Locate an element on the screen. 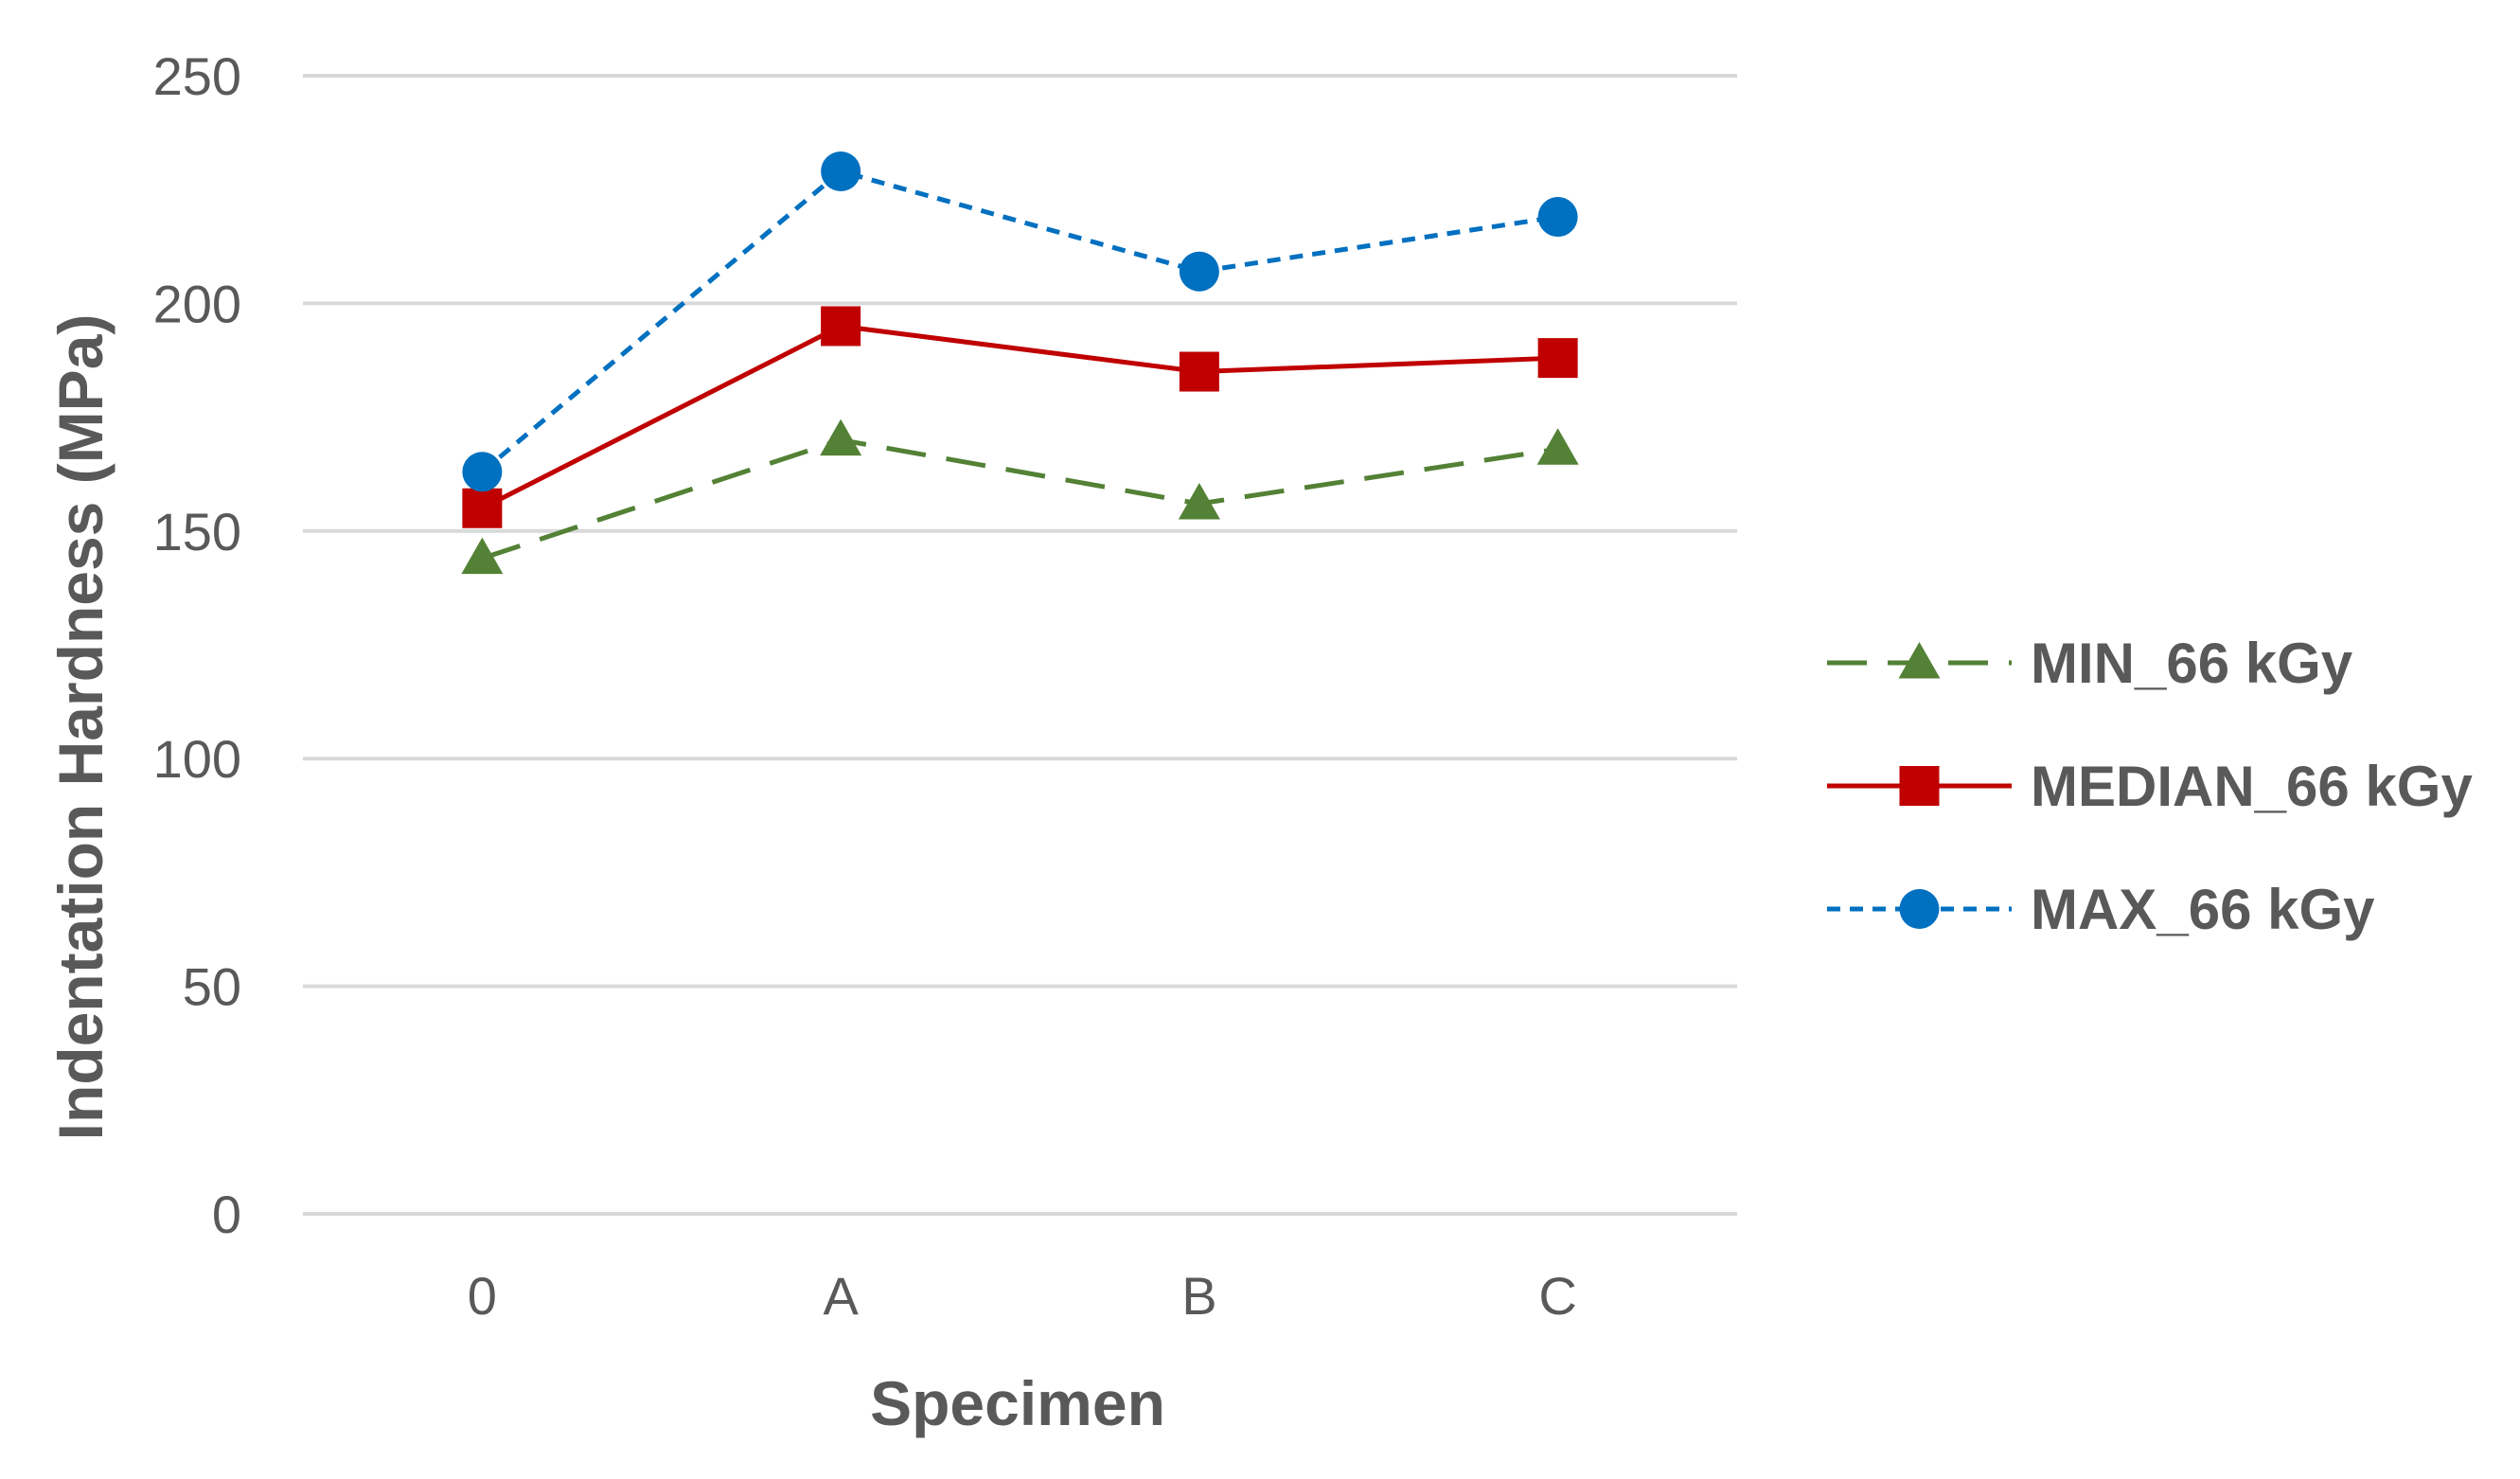 The width and height of the screenshot is (2520, 1479). y-tick-label: 250 is located at coordinates (197, 76).